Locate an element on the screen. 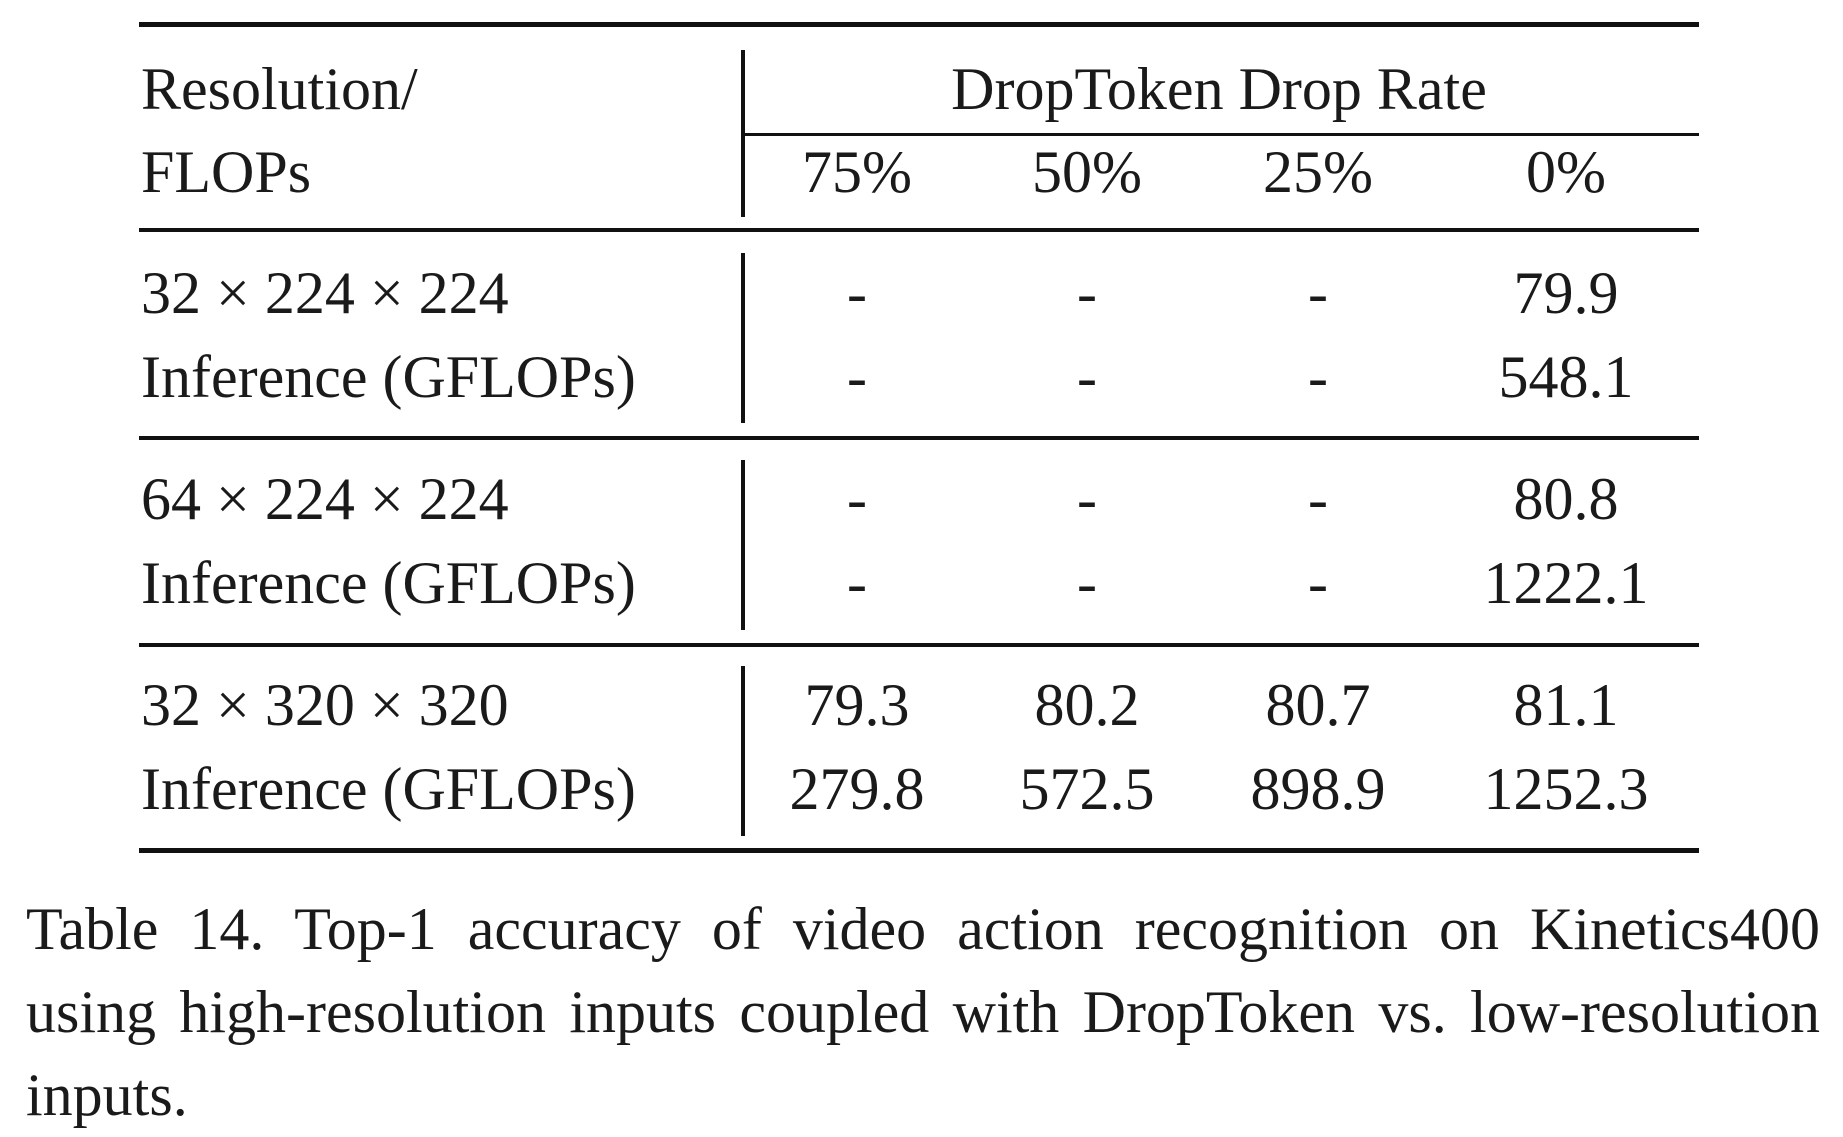 Image resolution: width=1843 pixels, height=1137 pixels. group2-accuracy-0: 80.8 is located at coordinates (1566, 499).